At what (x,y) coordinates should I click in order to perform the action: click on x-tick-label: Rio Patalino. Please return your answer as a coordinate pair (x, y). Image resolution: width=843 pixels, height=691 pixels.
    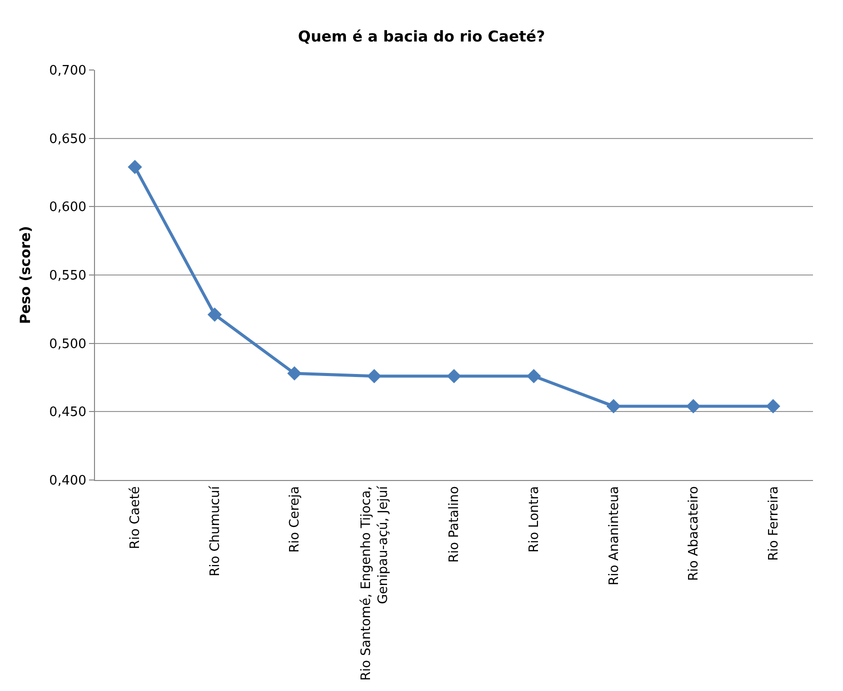
    Looking at the image, I should click on (454, 524).